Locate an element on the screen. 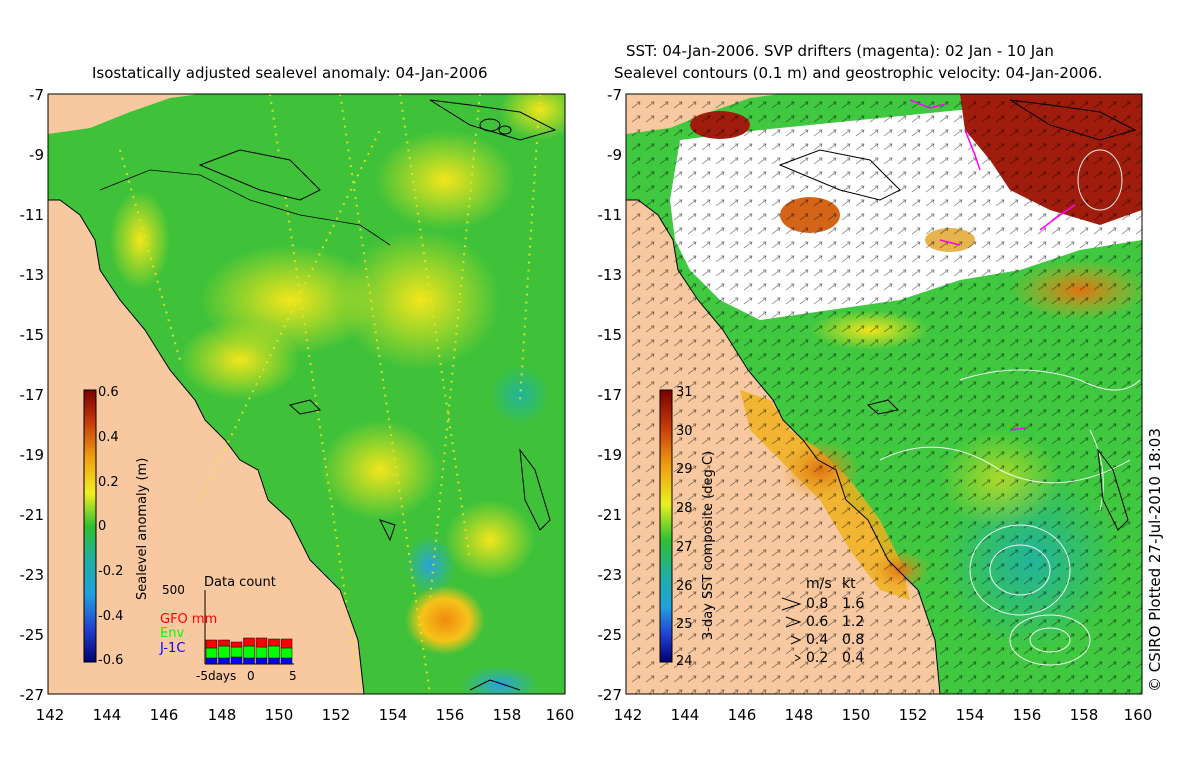  sst-cbar-tick: 29 is located at coordinates (684, 469).